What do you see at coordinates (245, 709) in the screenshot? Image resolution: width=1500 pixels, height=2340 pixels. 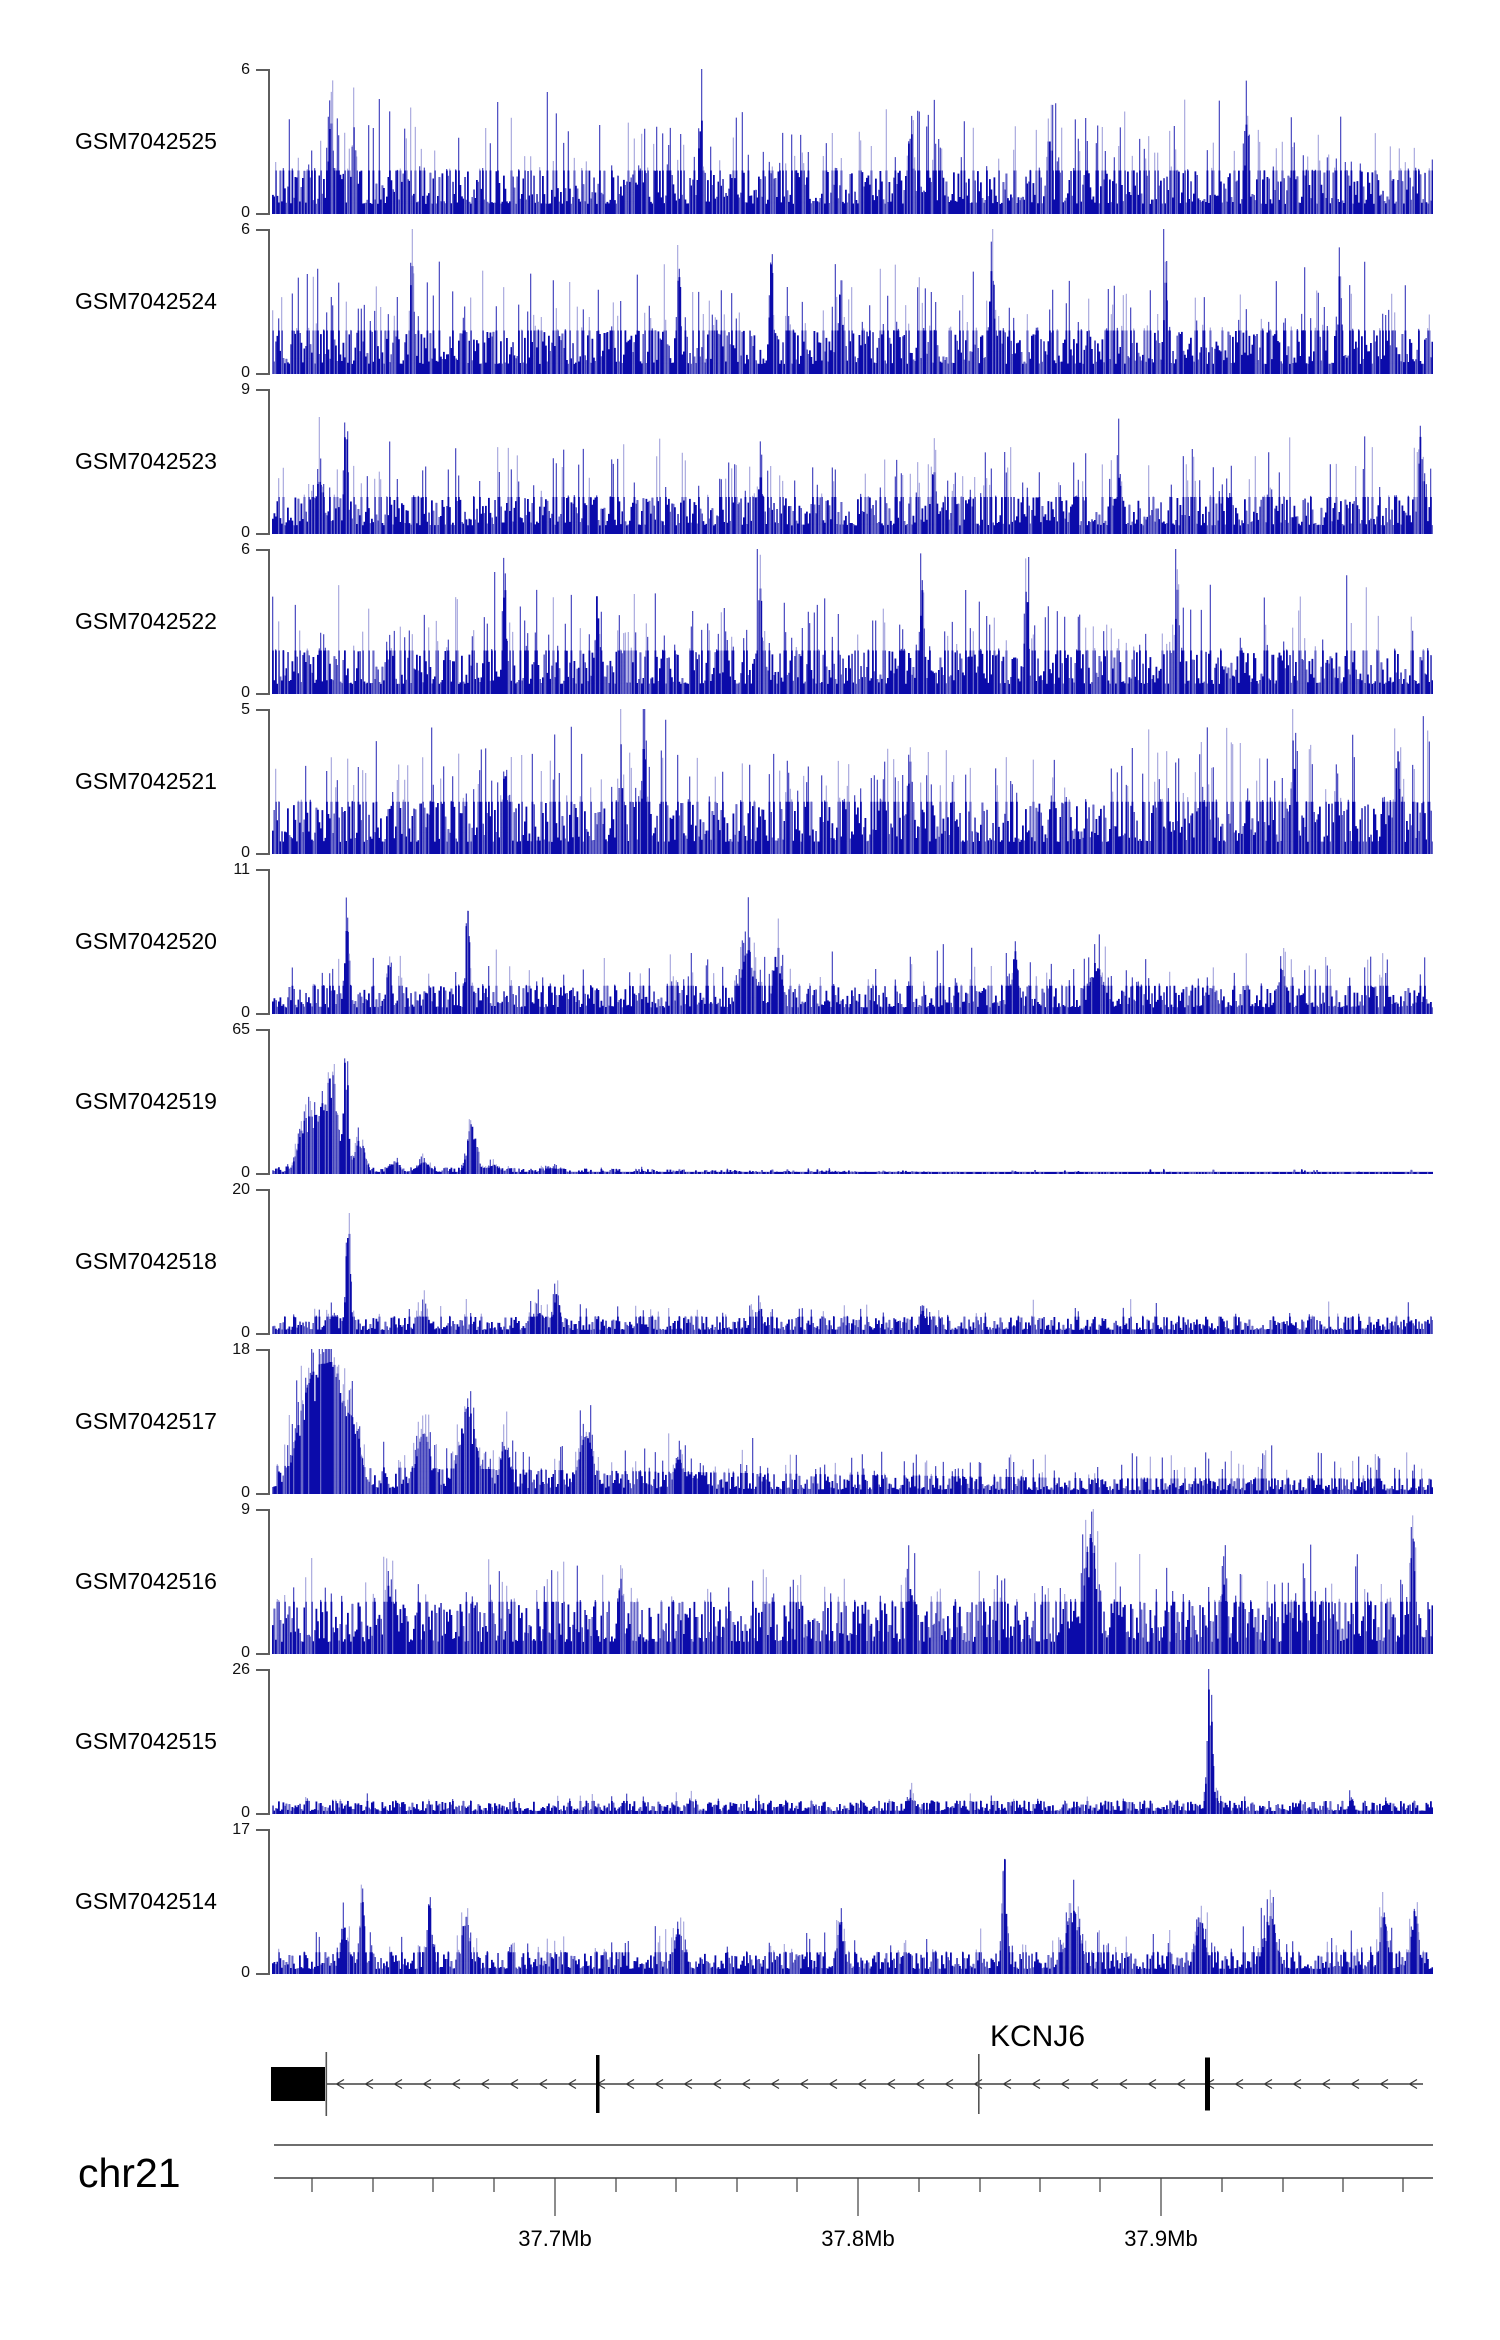 I see `track-ymax-label: 5` at bounding box center [245, 709].